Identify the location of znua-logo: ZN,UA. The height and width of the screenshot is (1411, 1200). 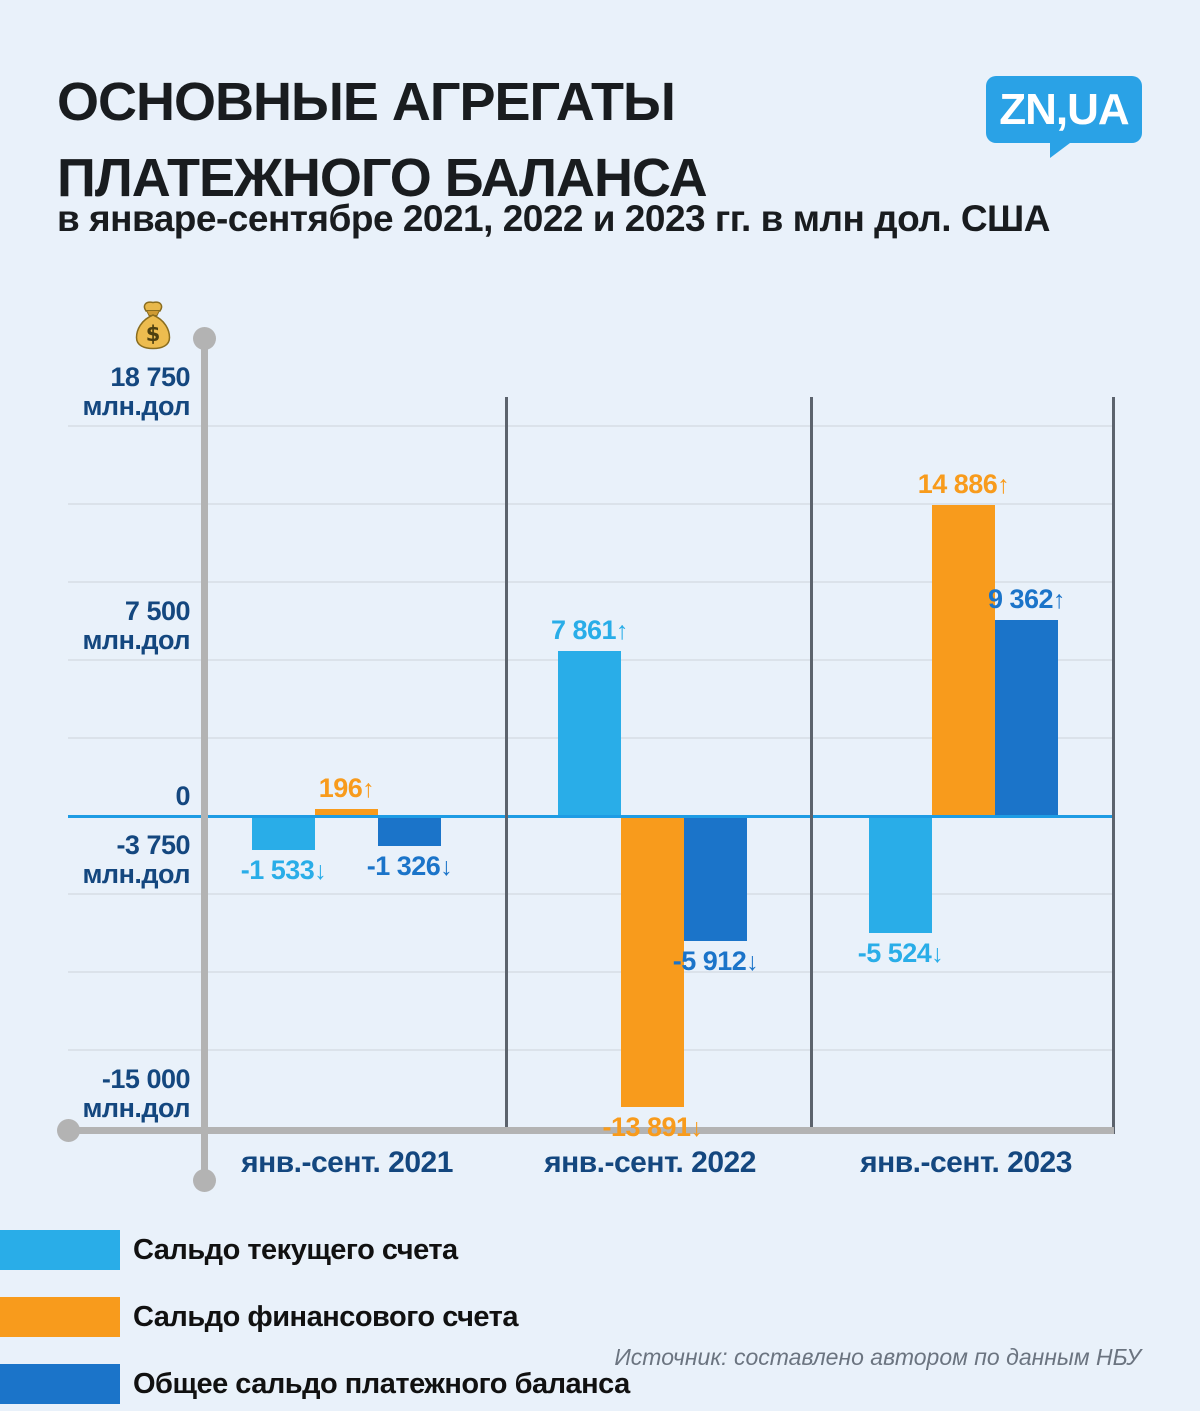
(1064, 109).